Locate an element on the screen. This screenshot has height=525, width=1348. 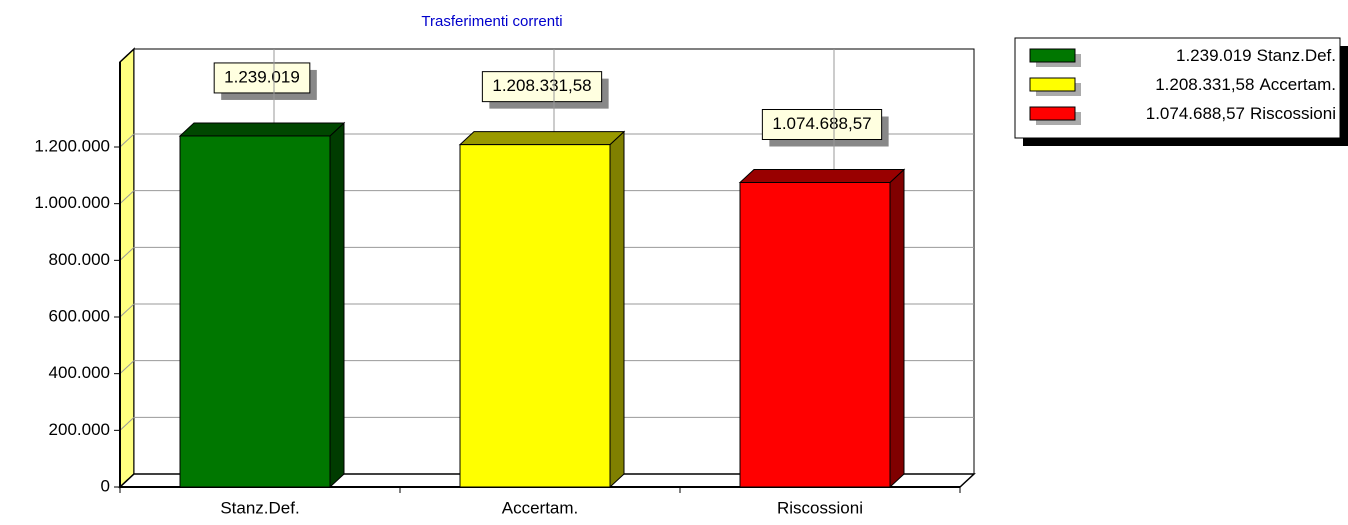
x-tick-label: Stanz.Def. is located at coordinates (259, 507).